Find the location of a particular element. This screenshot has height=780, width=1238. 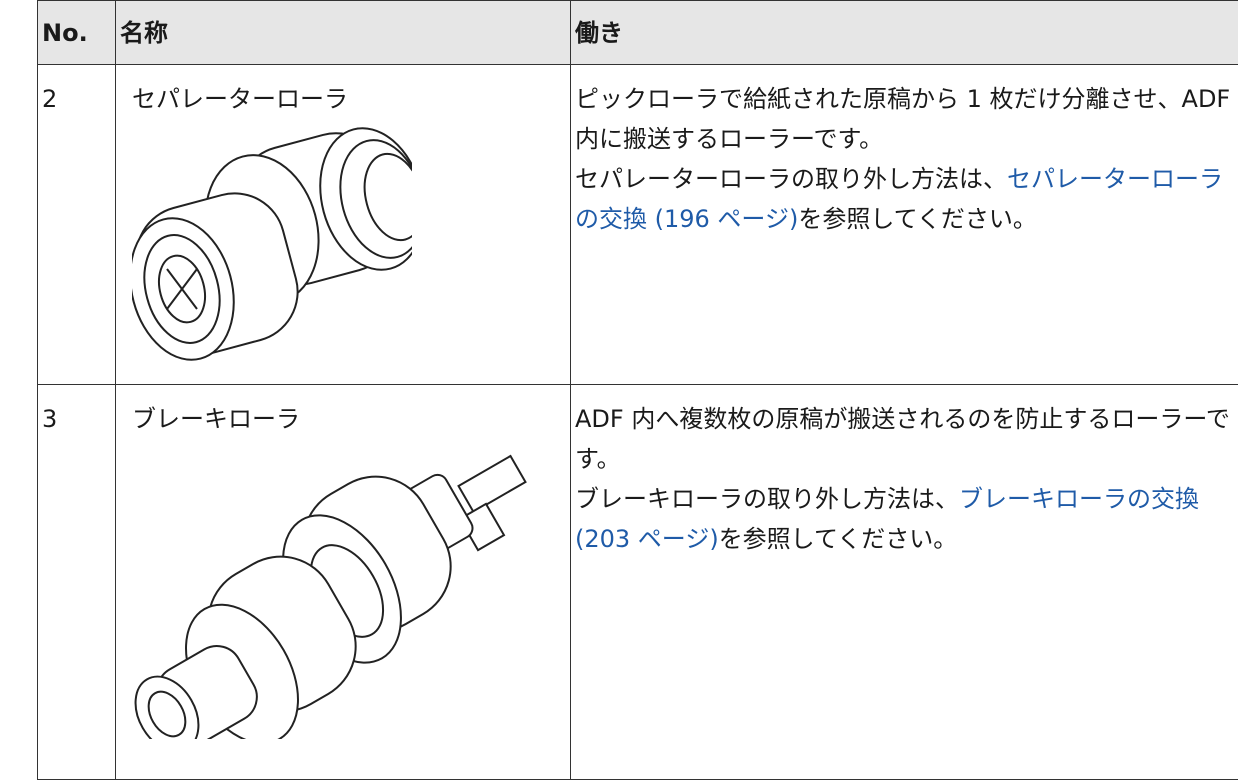

brake-roller-illustration is located at coordinates (342, 589).